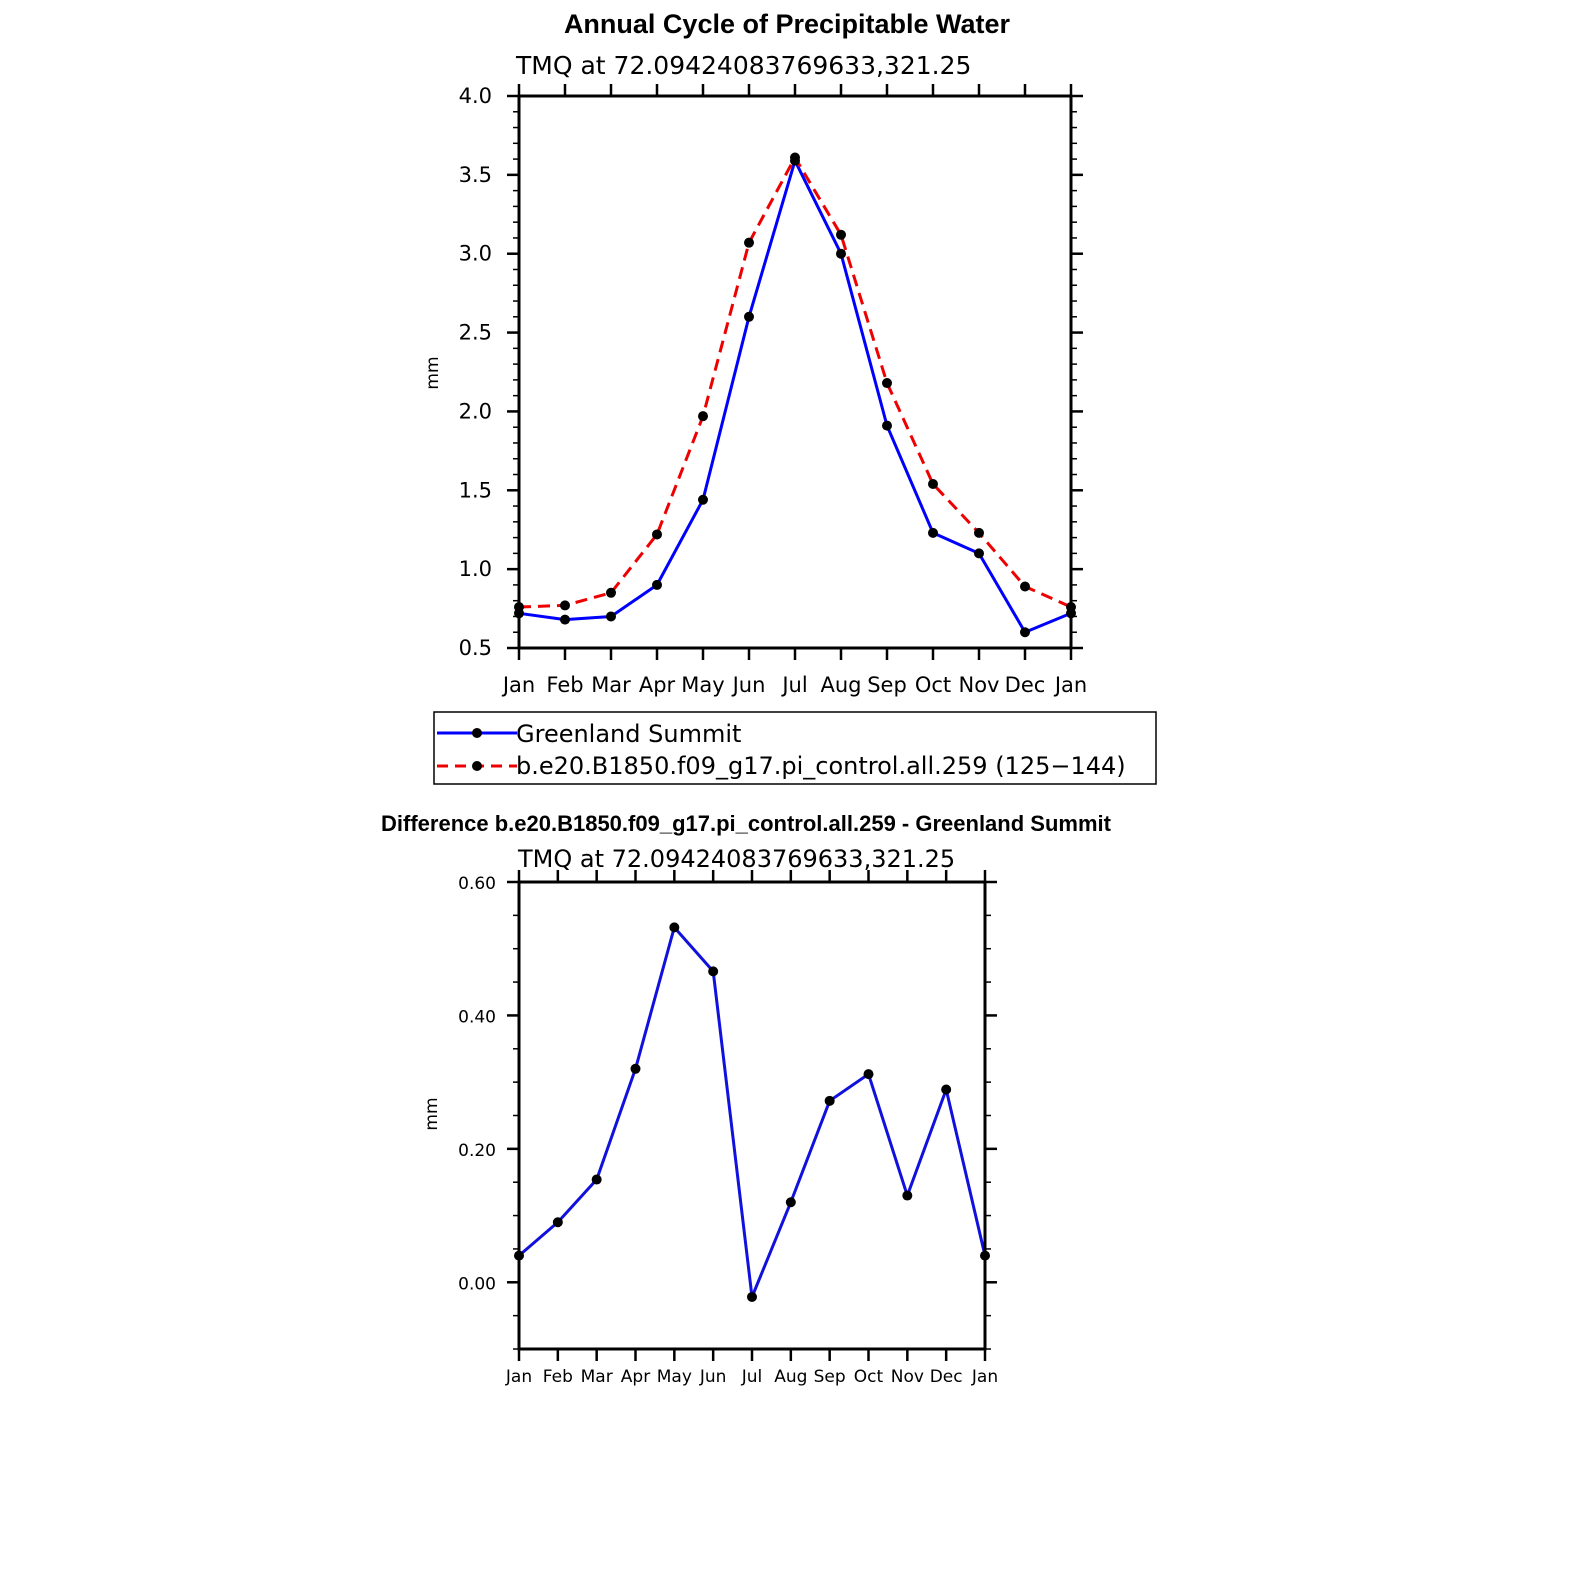  I want to click on y-tick-label: 1.0, so click(475, 569).